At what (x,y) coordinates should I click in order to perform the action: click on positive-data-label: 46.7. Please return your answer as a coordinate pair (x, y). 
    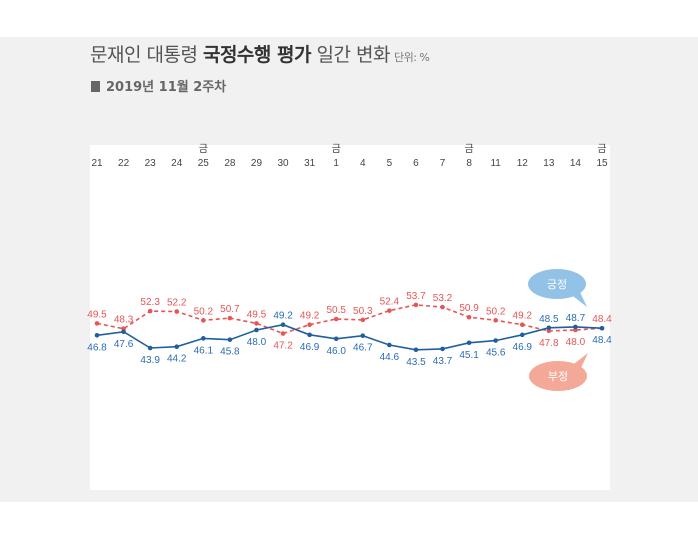
    Looking at the image, I should click on (363, 348).